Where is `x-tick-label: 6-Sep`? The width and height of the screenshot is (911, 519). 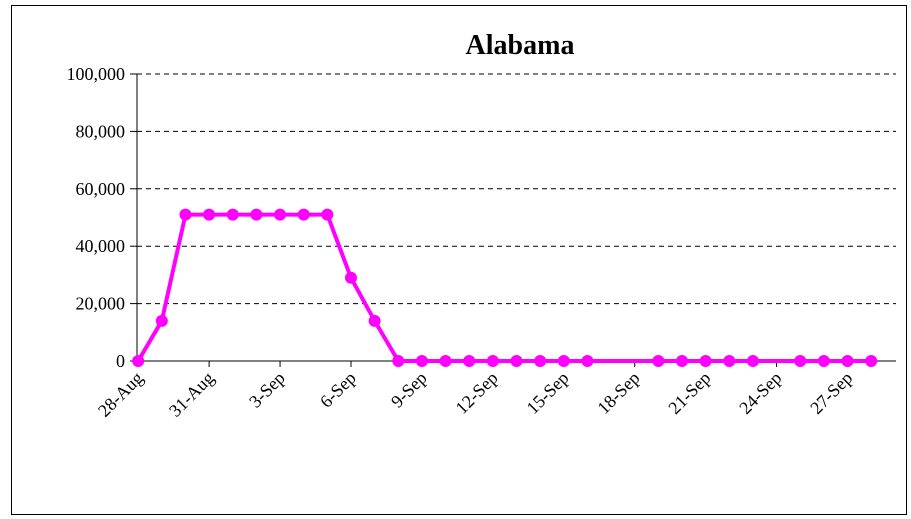
x-tick-label: 6-Sep is located at coordinates (338, 390).